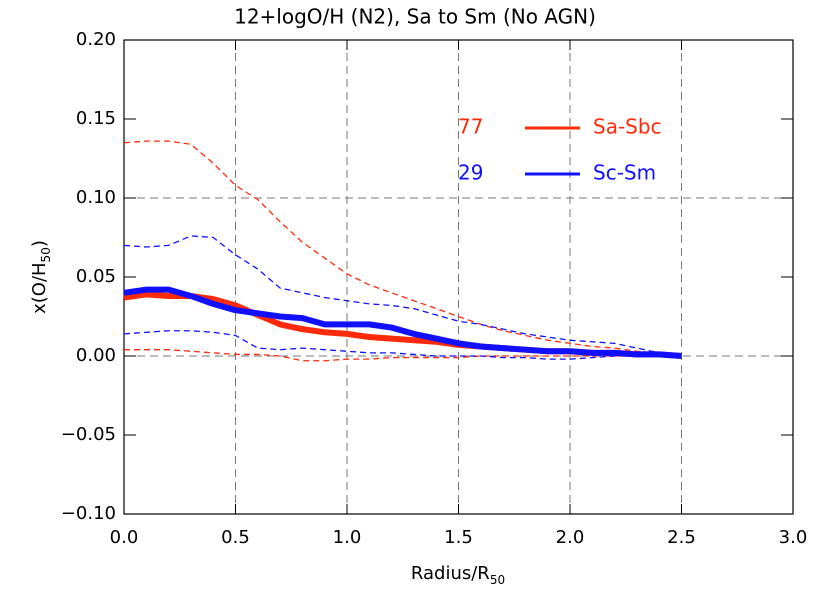 The image size is (830, 593). Describe the element at coordinates (470, 127) in the screenshot. I see `legend-count: 77` at that location.